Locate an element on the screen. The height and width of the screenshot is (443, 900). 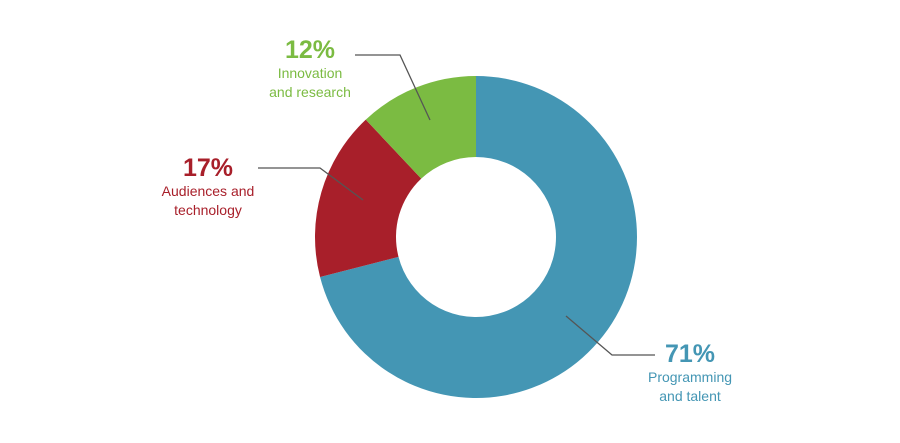
value-label: 12% is located at coordinates (310, 50).